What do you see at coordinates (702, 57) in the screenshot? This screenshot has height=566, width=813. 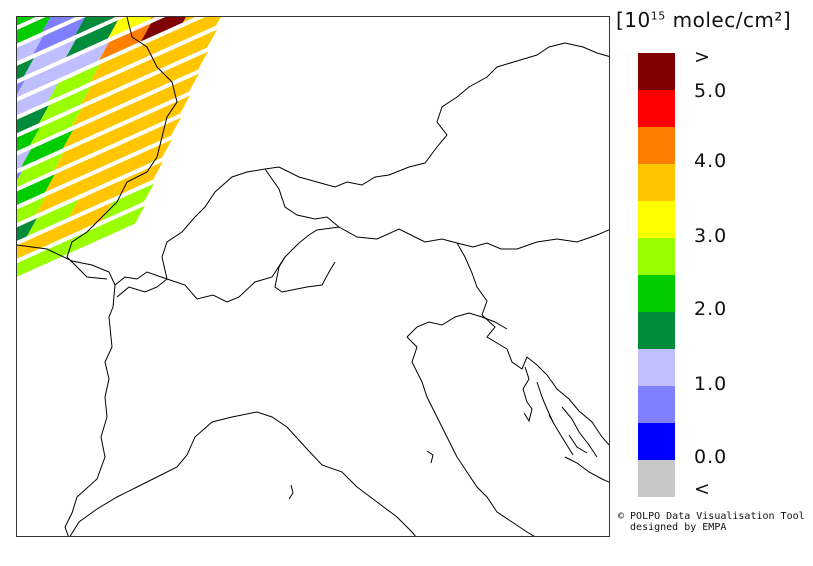 I see `colorbar-tick-label: >` at bounding box center [702, 57].